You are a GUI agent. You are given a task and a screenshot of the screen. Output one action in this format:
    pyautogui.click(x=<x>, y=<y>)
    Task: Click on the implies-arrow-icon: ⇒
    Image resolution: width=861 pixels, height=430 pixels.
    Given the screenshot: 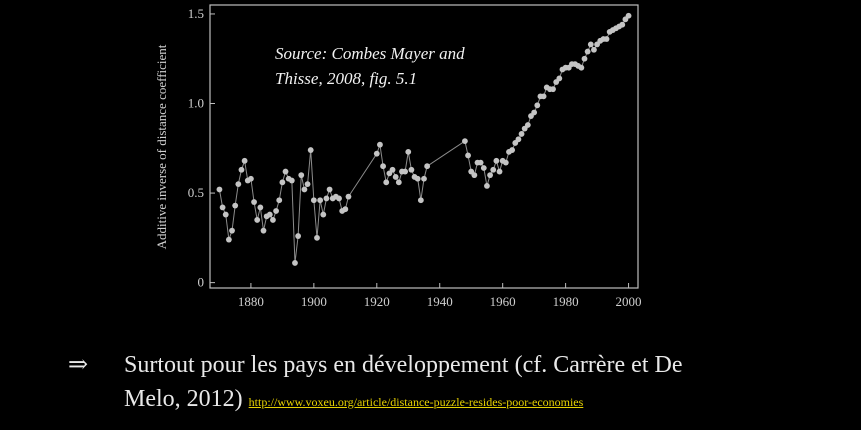 What is the action you would take?
    pyautogui.click(x=78, y=365)
    